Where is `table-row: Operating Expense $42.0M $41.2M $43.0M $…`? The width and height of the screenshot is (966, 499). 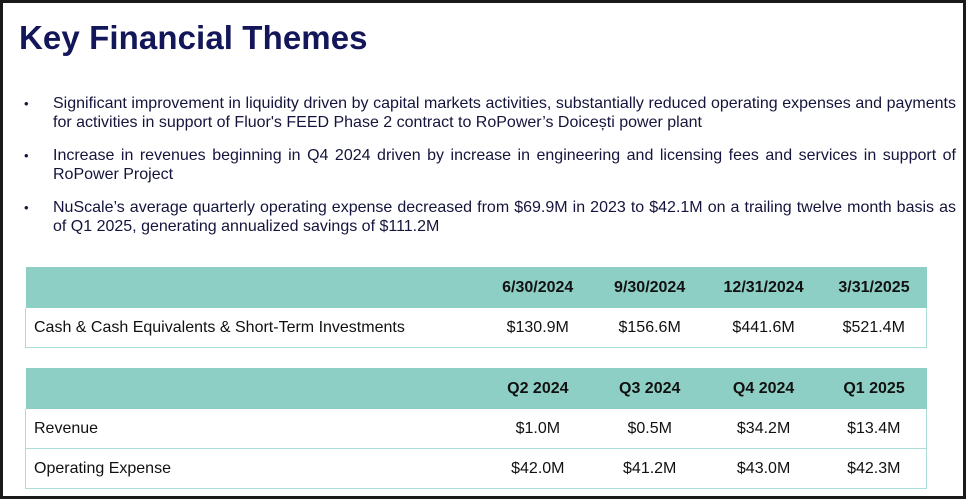 table-row: Operating Expense $42.0M $41.2M $43.0M $… is located at coordinates (475, 468).